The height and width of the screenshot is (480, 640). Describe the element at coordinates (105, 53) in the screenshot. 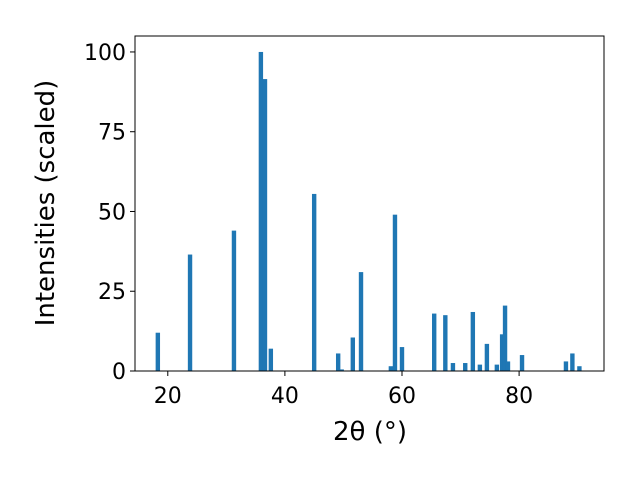

I see `y-tick-label: 100` at that location.